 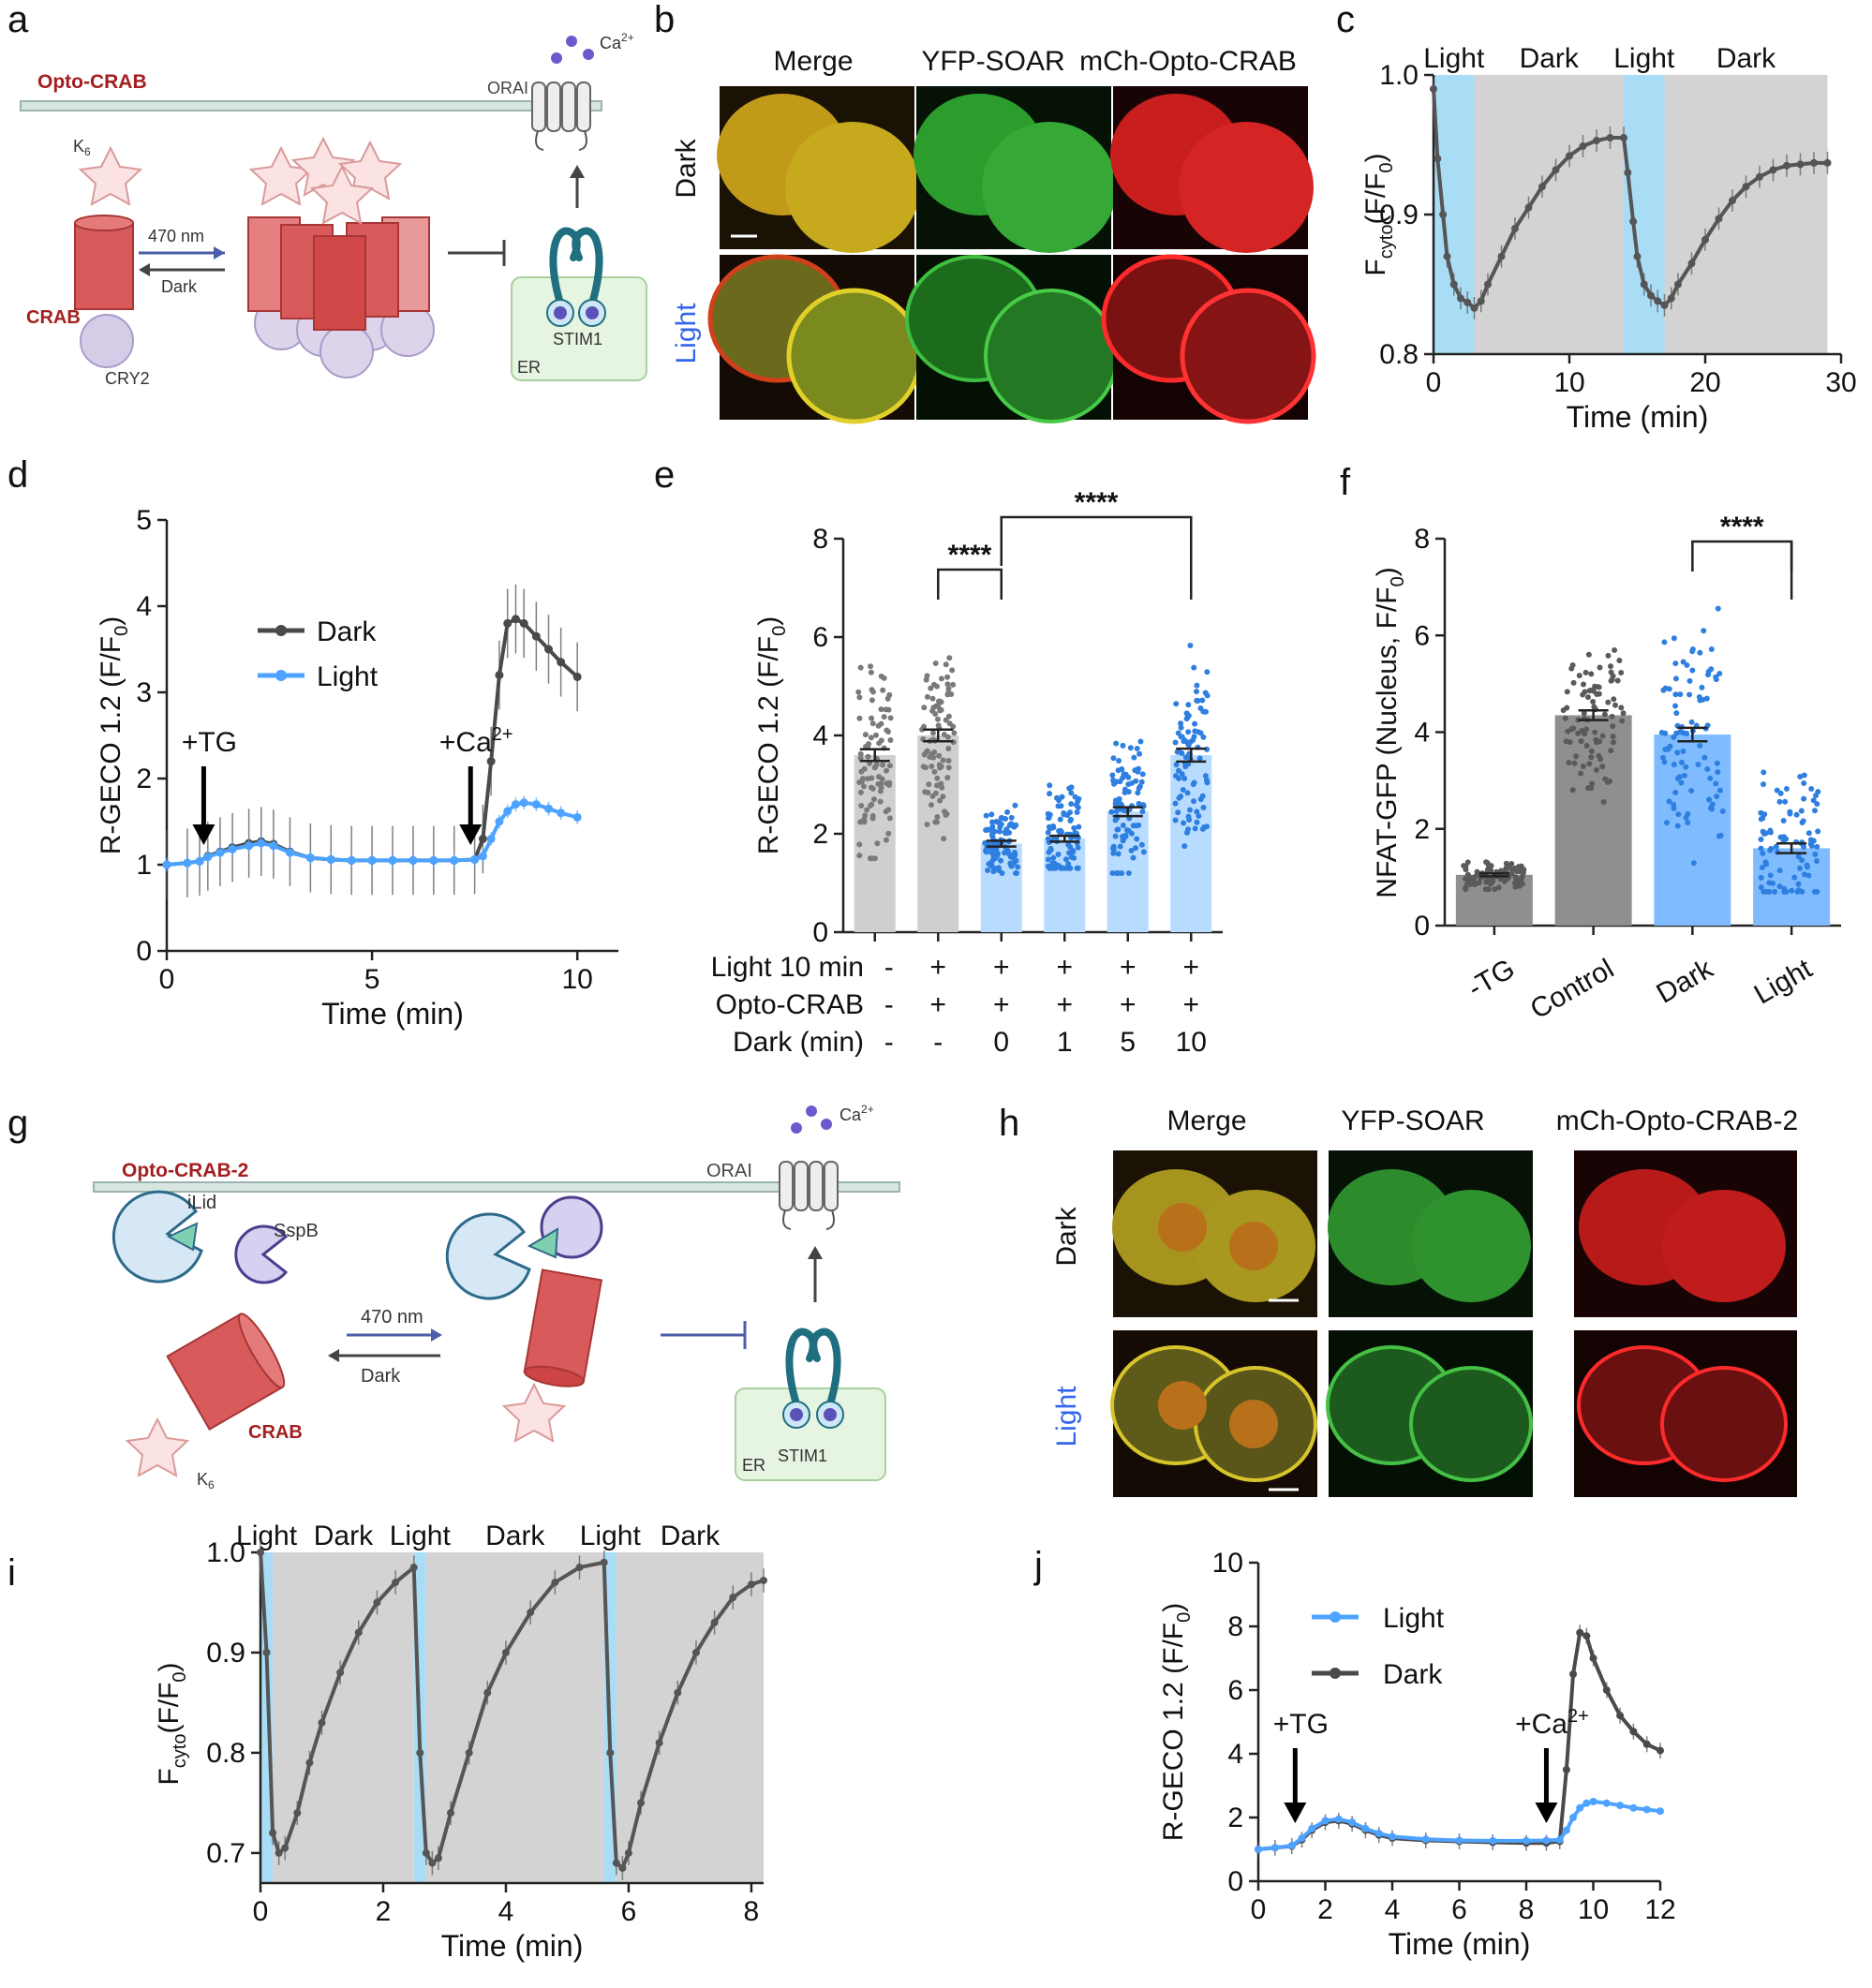 I want to click on x-tick-label: 0, so click(x=1259, y=1909).